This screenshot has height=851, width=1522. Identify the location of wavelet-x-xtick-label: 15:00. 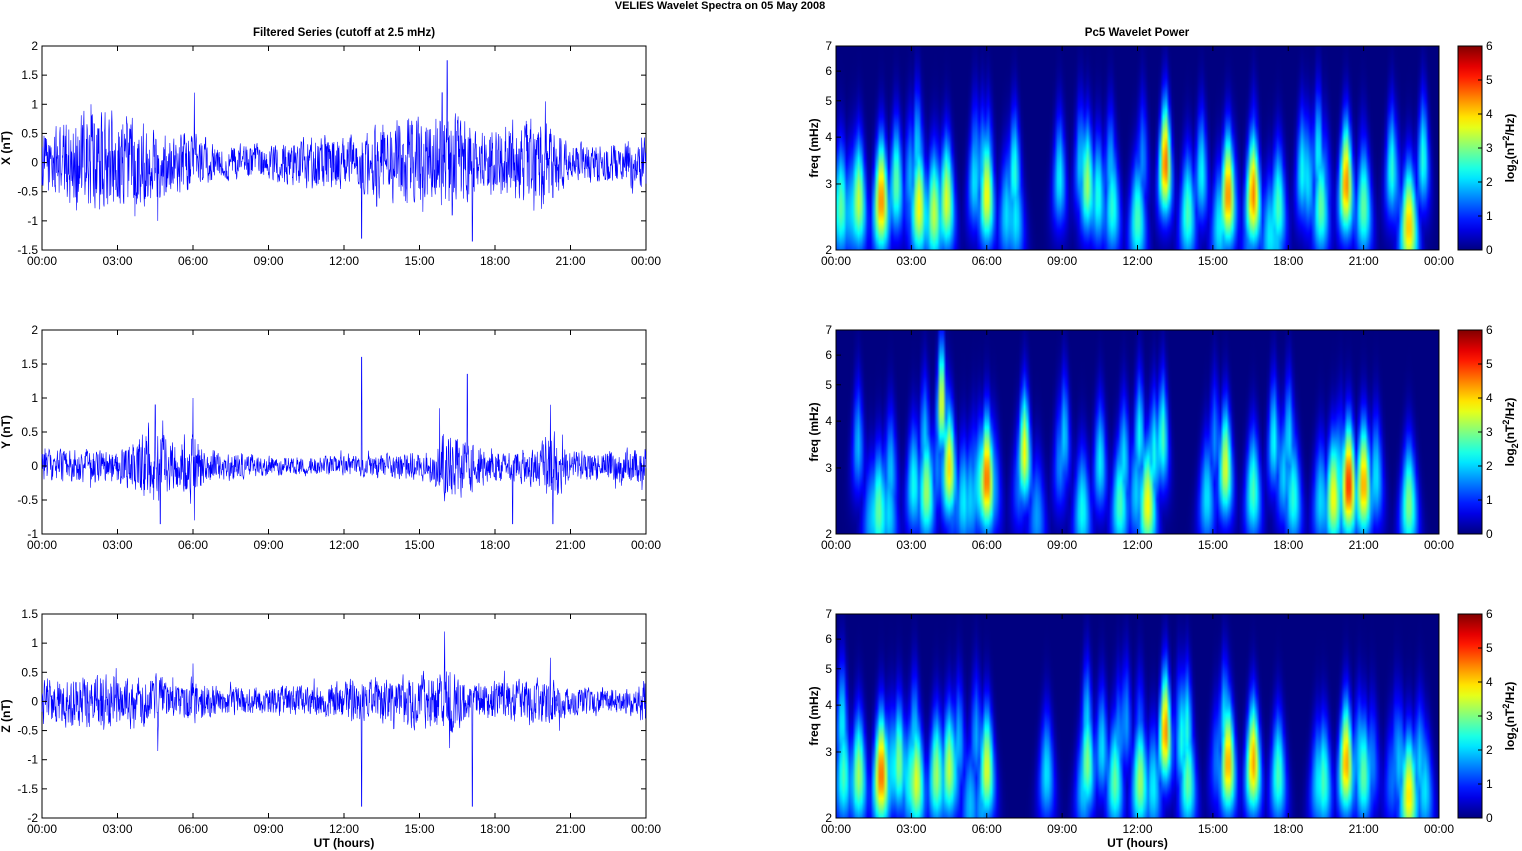
(1213, 261).